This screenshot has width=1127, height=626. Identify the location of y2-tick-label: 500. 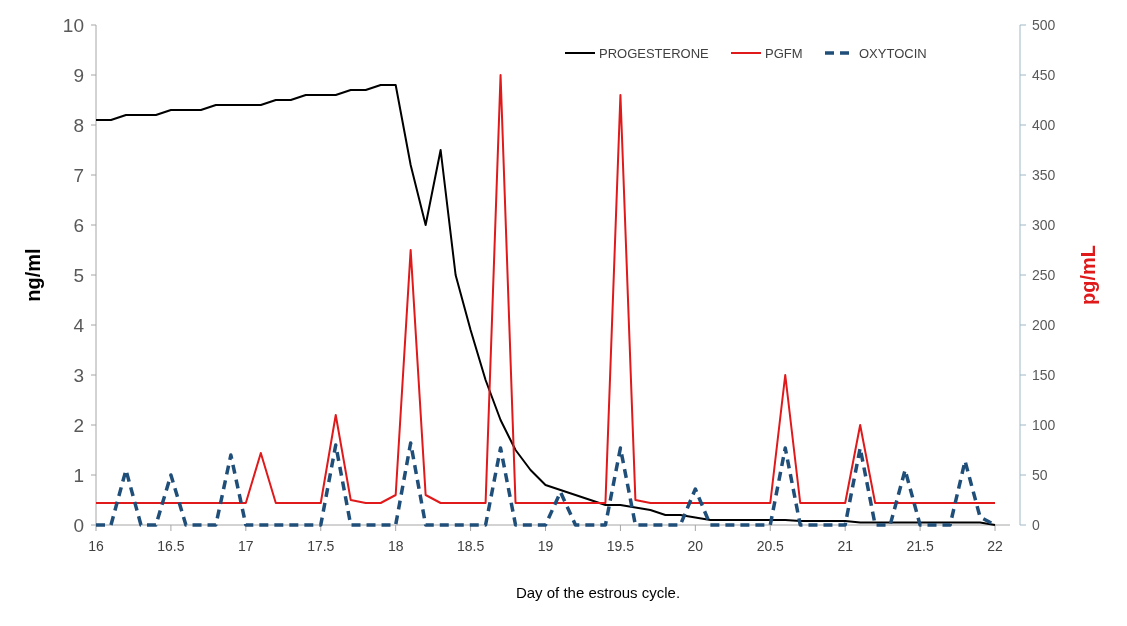
(1044, 24).